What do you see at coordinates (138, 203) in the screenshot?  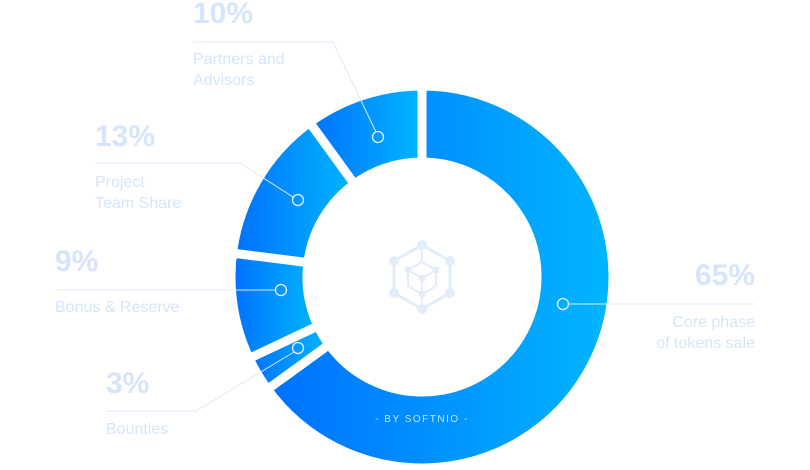 I see `slice-name-label: Team Share` at bounding box center [138, 203].